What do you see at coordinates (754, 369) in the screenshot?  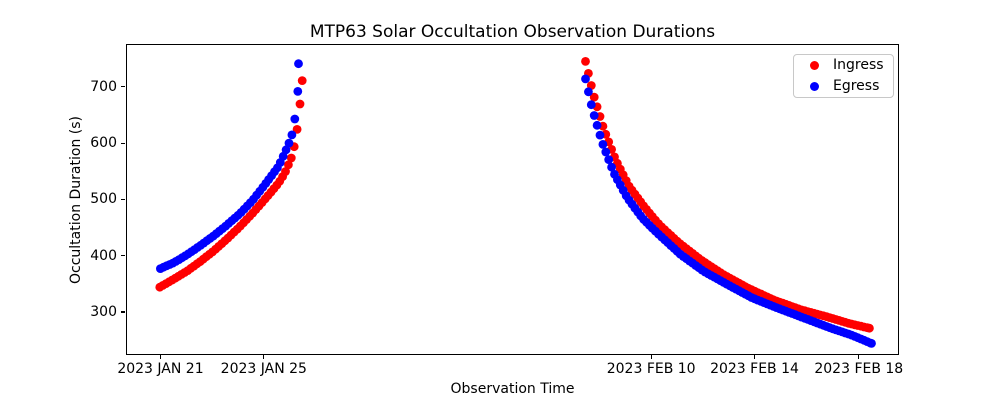 I see `x-tick-label: 2023 FEB 14` at bounding box center [754, 369].